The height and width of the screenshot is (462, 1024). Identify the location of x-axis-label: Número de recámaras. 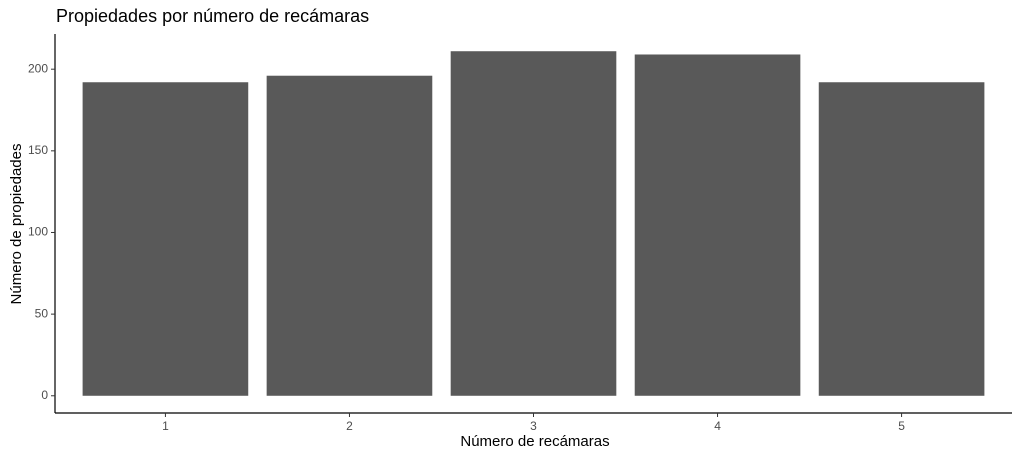
(534, 441).